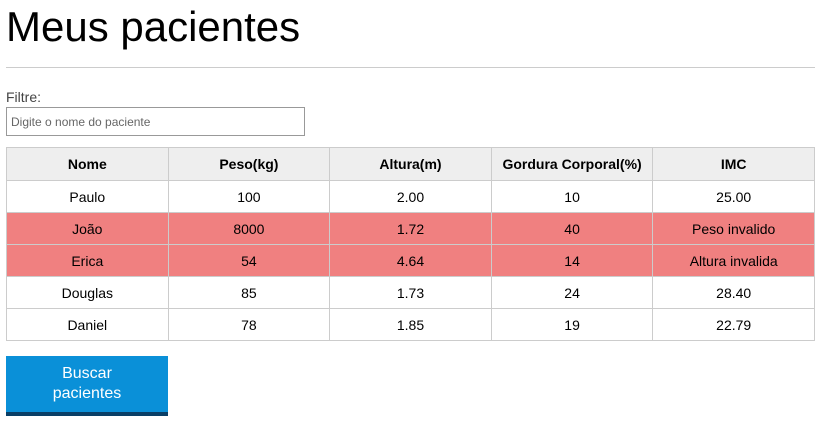 This screenshot has height=422, width=838. What do you see at coordinates (733, 228) in the screenshot?
I see `cell-imc: Peso invalido` at bounding box center [733, 228].